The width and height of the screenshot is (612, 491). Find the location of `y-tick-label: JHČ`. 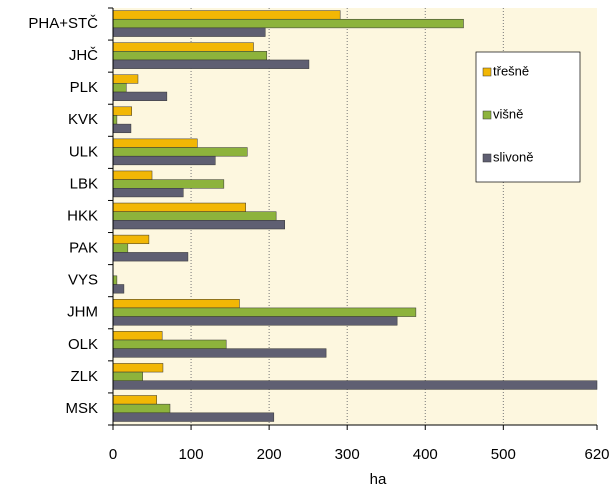

y-tick-label: JHČ is located at coordinates (83, 55).